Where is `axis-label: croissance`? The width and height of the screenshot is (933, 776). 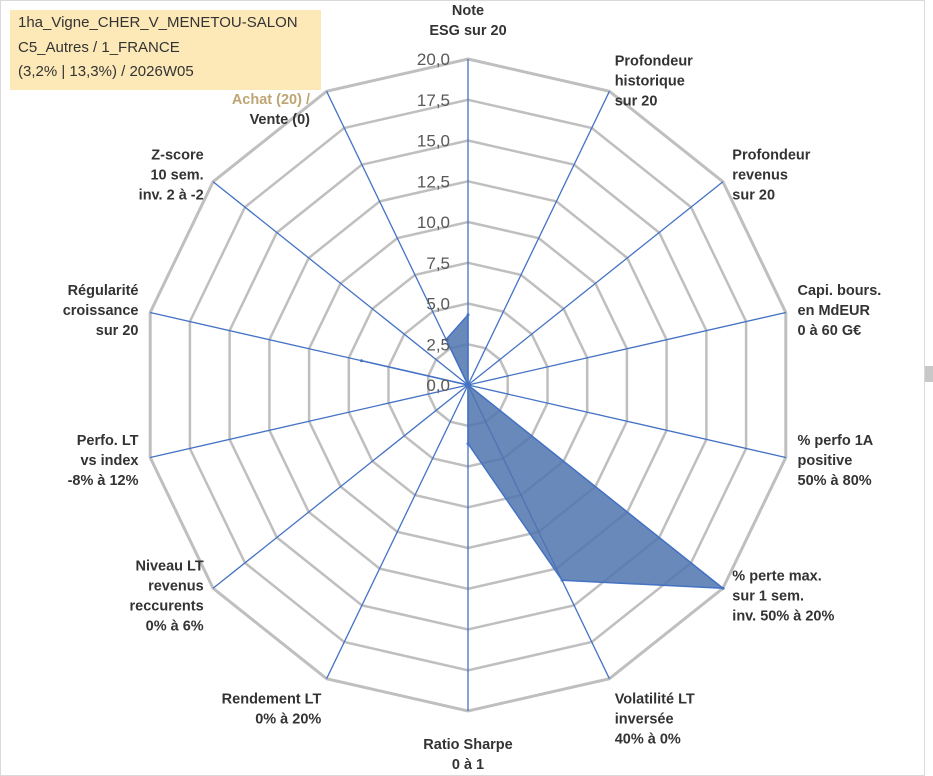
axis-label: croissance is located at coordinates (101, 311).